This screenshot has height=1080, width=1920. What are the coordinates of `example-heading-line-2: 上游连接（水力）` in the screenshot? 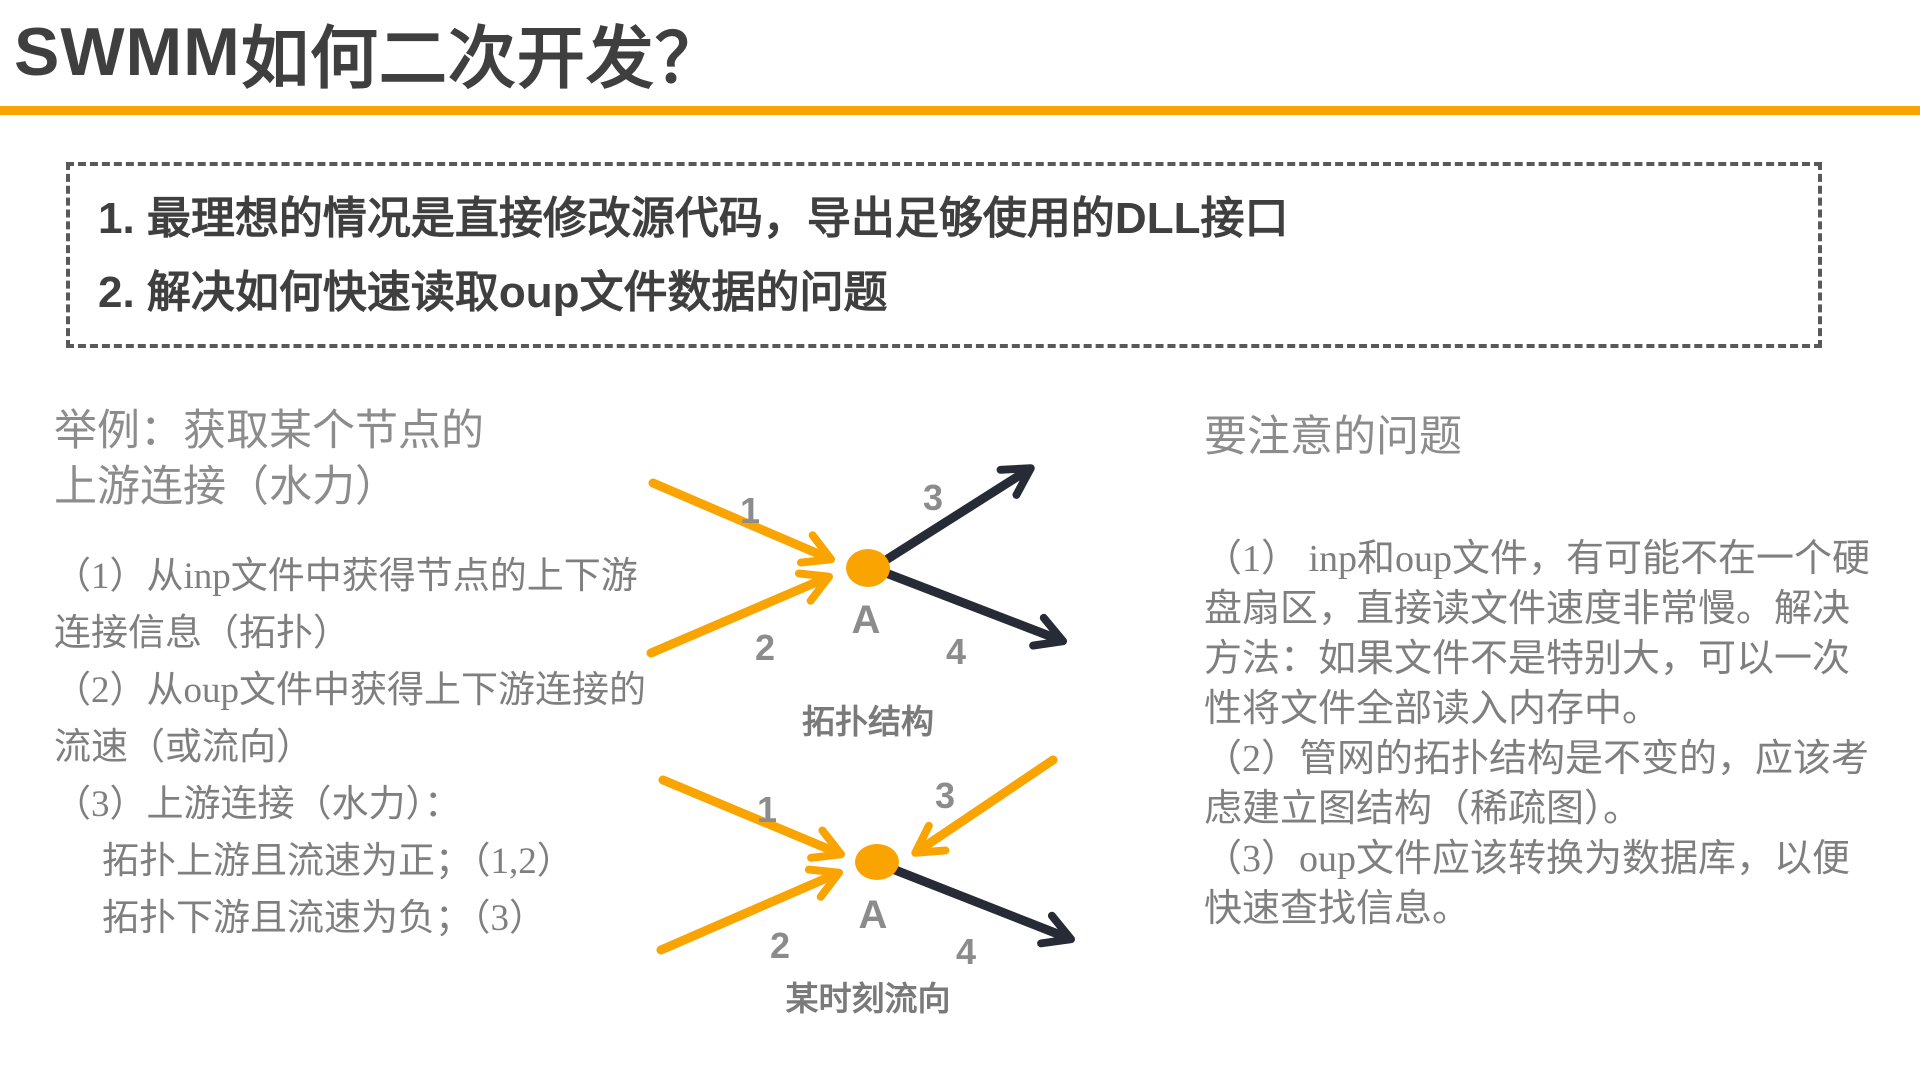 It's located at (226, 487).